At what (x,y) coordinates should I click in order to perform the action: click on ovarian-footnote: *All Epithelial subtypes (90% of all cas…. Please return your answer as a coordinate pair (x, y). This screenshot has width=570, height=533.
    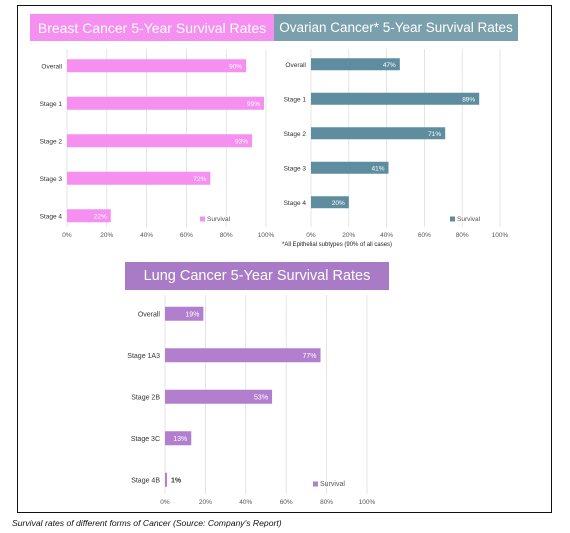
    Looking at the image, I should click on (337, 245).